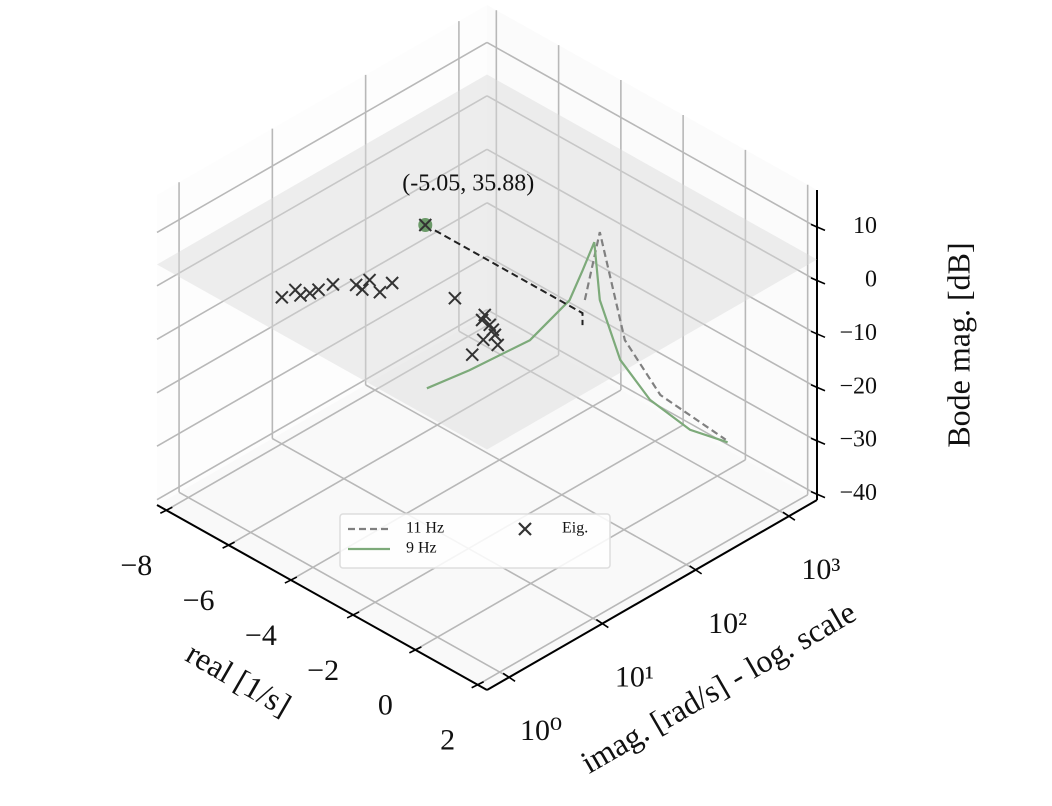 This screenshot has width=1052, height=806. Describe the element at coordinates (858, 440) in the screenshot. I see `z-tick-label: −30` at that location.